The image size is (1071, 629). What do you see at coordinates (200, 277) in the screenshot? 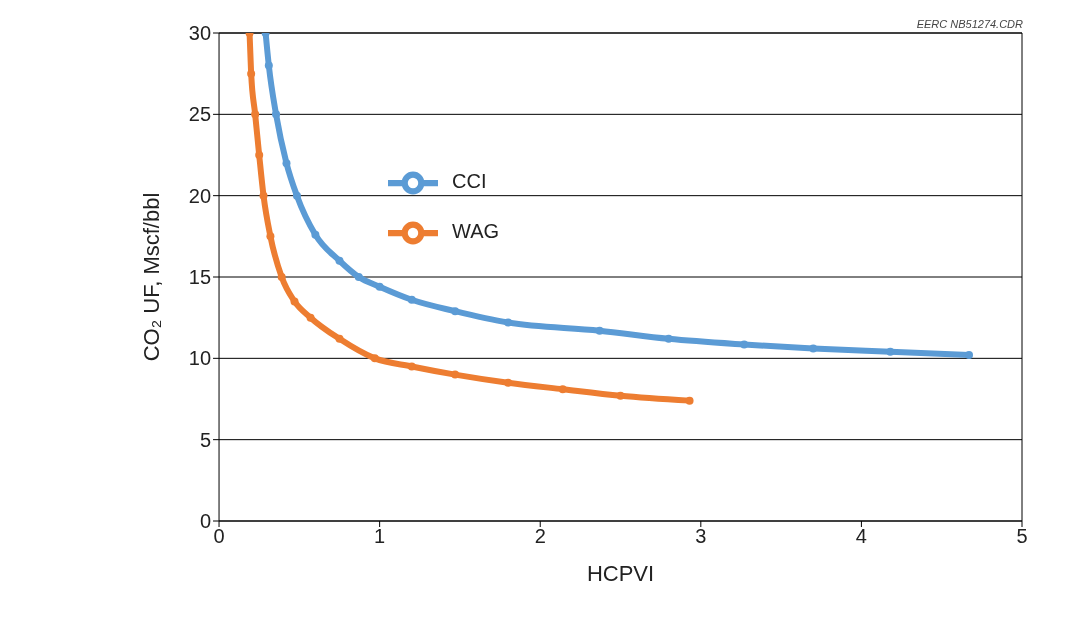
I see `y-tick-label: 15` at bounding box center [200, 277].